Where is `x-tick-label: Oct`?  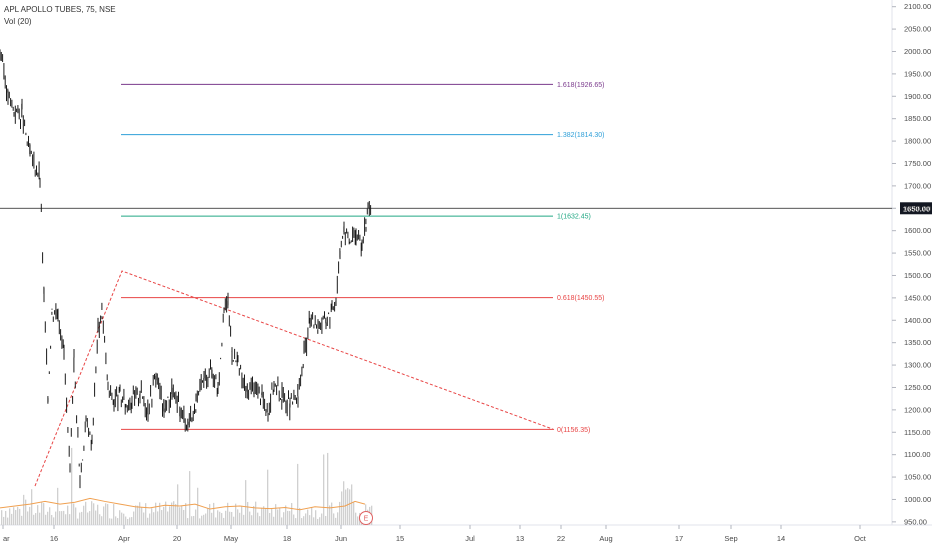
x-tick-label: Oct is located at coordinates (860, 538).